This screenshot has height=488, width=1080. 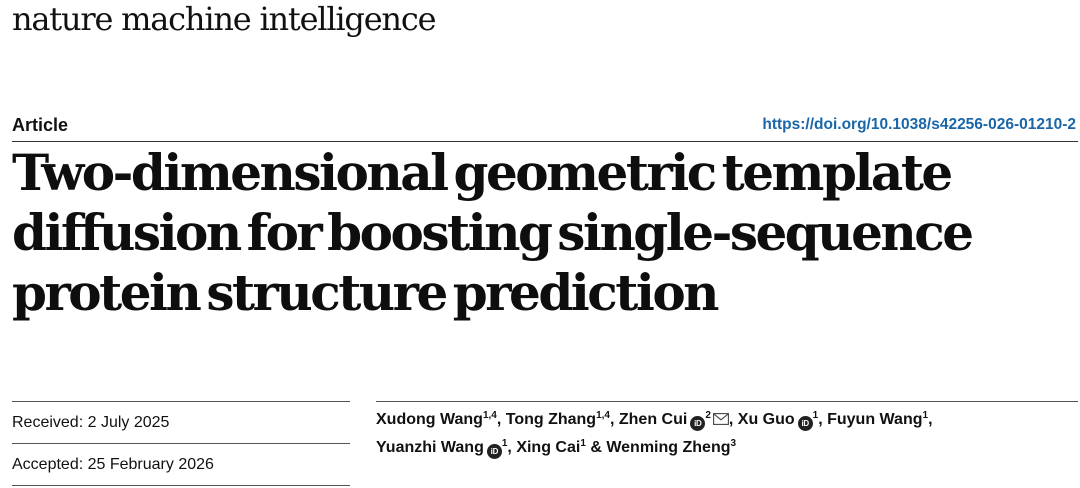 I want to click on author: Fuyun Wang1, so click(x=878, y=419).